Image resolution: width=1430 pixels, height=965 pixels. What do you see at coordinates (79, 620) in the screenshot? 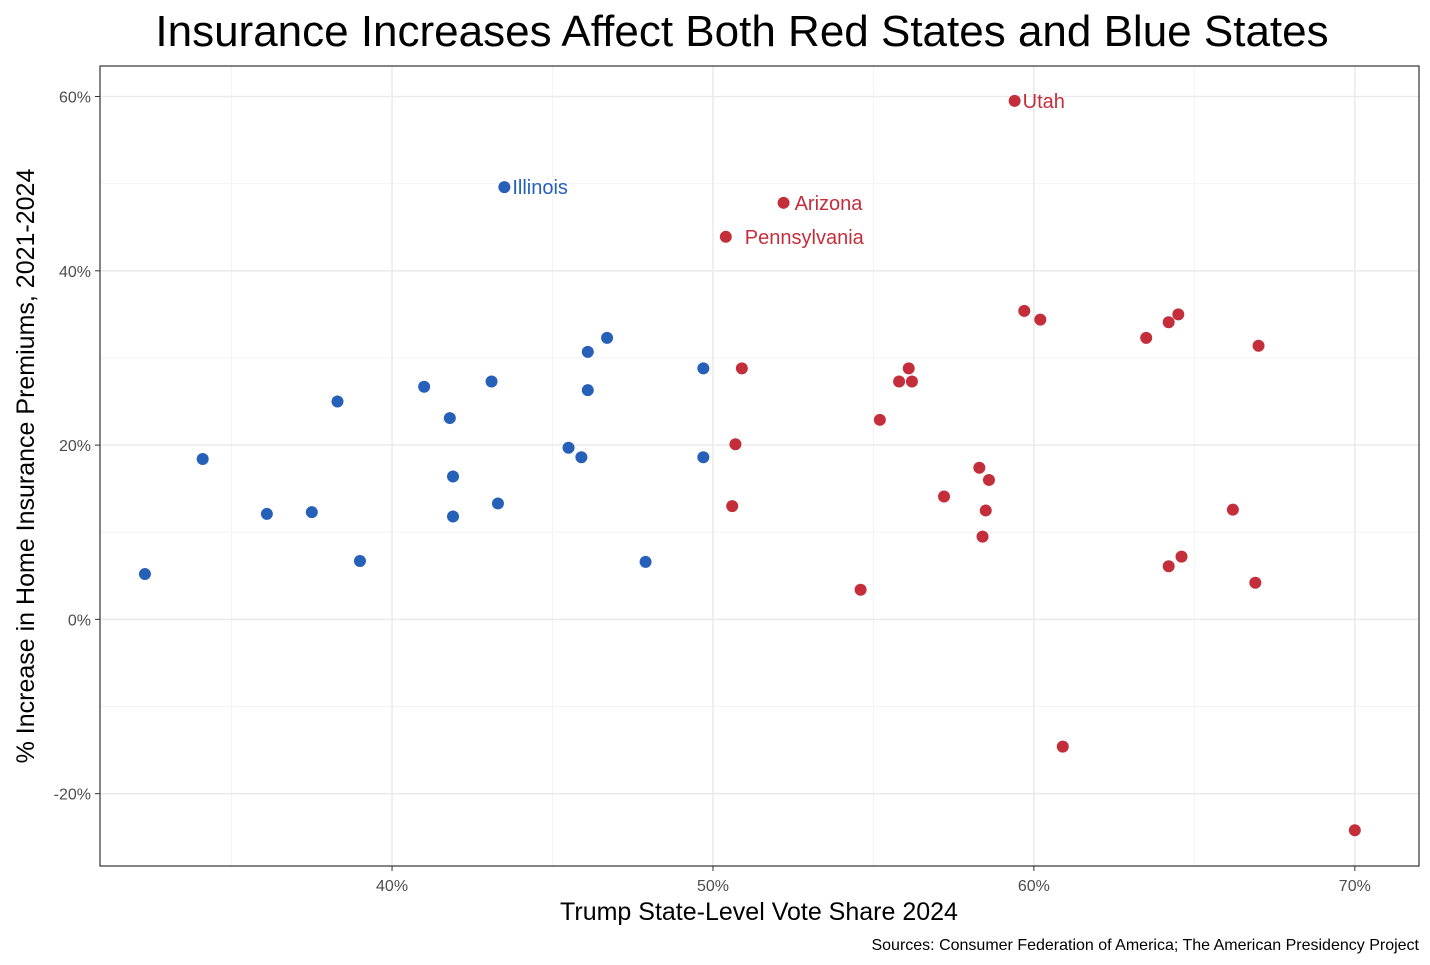
I see `y-tick-label: 0%` at bounding box center [79, 620].